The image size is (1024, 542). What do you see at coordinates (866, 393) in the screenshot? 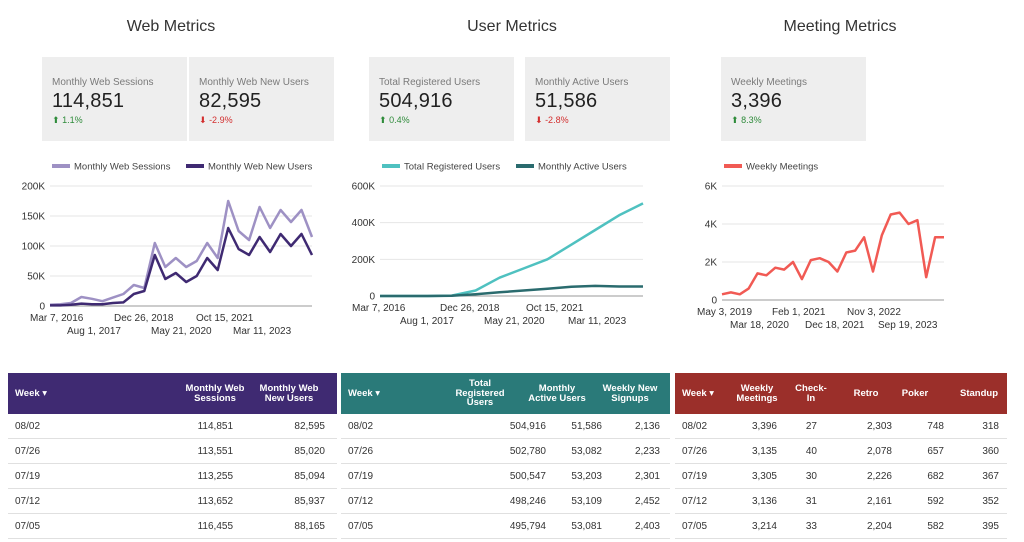
I see `column-header: Retro` at bounding box center [866, 393].